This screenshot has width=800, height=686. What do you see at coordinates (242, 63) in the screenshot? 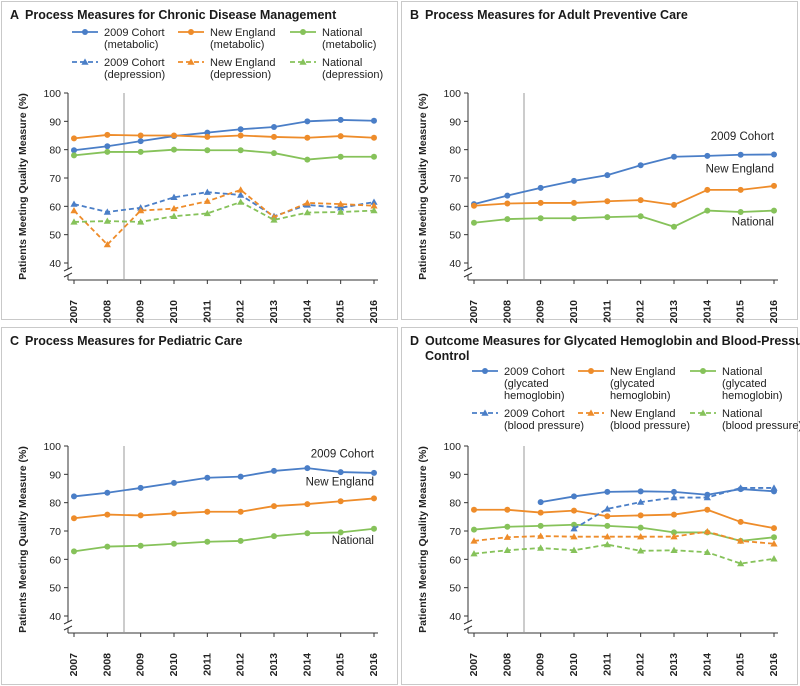
I see `legend-label: New England` at bounding box center [242, 63].